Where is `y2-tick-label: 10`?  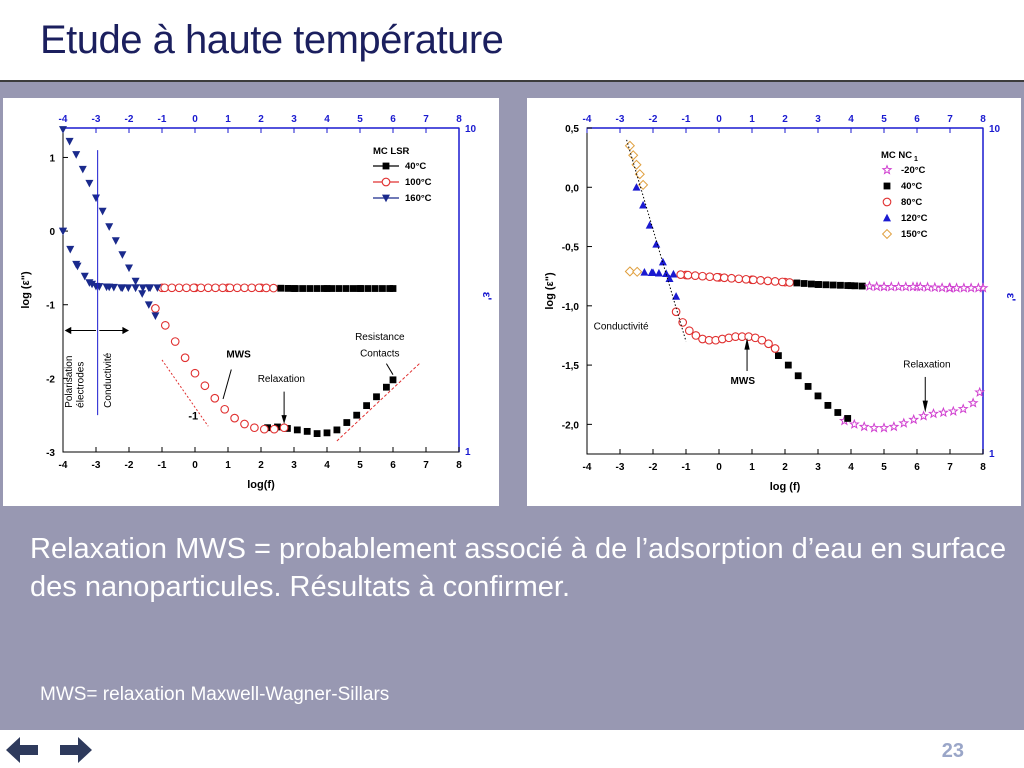
y2-tick-label: 10 is located at coordinates (995, 129).